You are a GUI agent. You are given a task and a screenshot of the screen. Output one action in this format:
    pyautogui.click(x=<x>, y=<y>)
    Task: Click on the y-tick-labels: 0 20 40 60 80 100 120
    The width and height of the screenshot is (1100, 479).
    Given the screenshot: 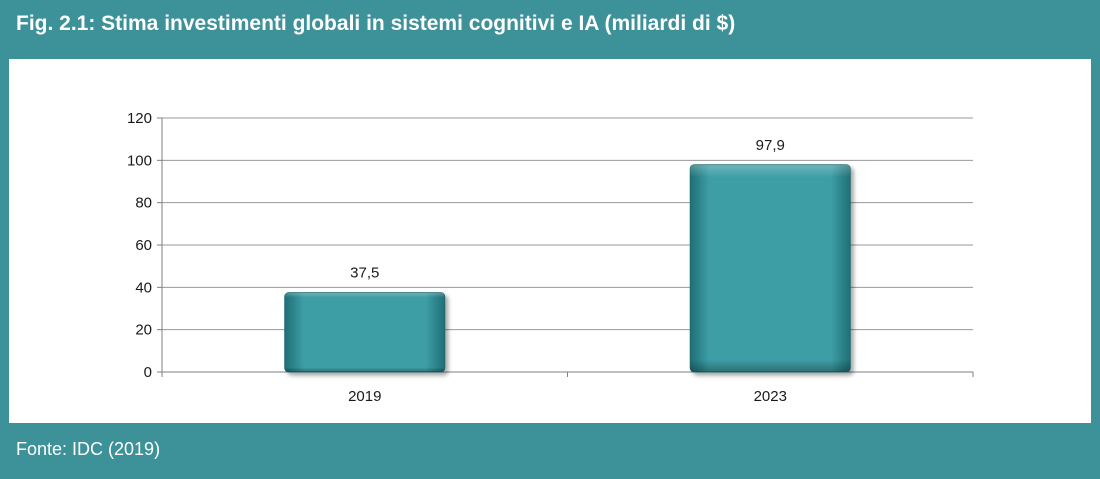 What is the action you would take?
    pyautogui.click(x=139, y=245)
    